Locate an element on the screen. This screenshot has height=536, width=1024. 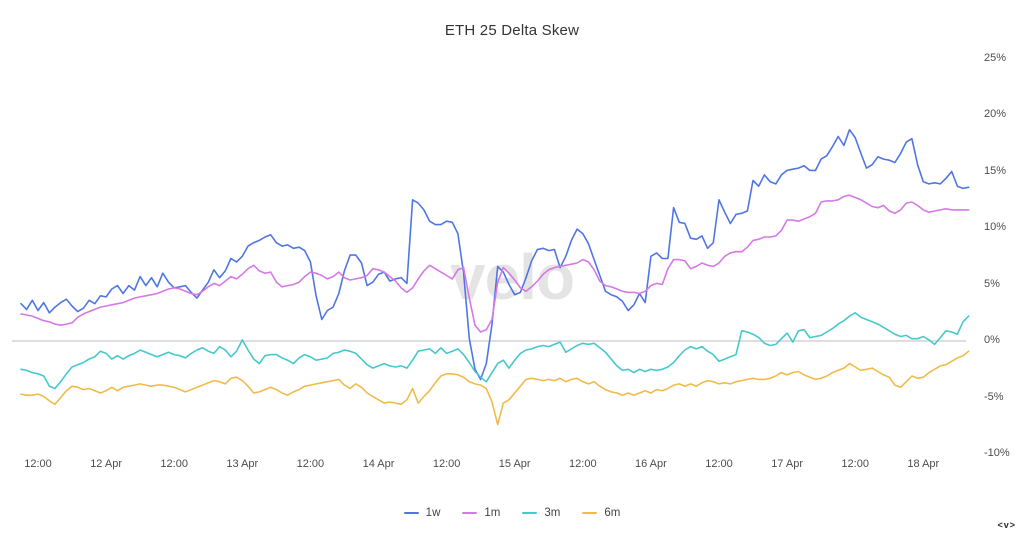
legend-item-1m: 1m is located at coordinates (481, 513).